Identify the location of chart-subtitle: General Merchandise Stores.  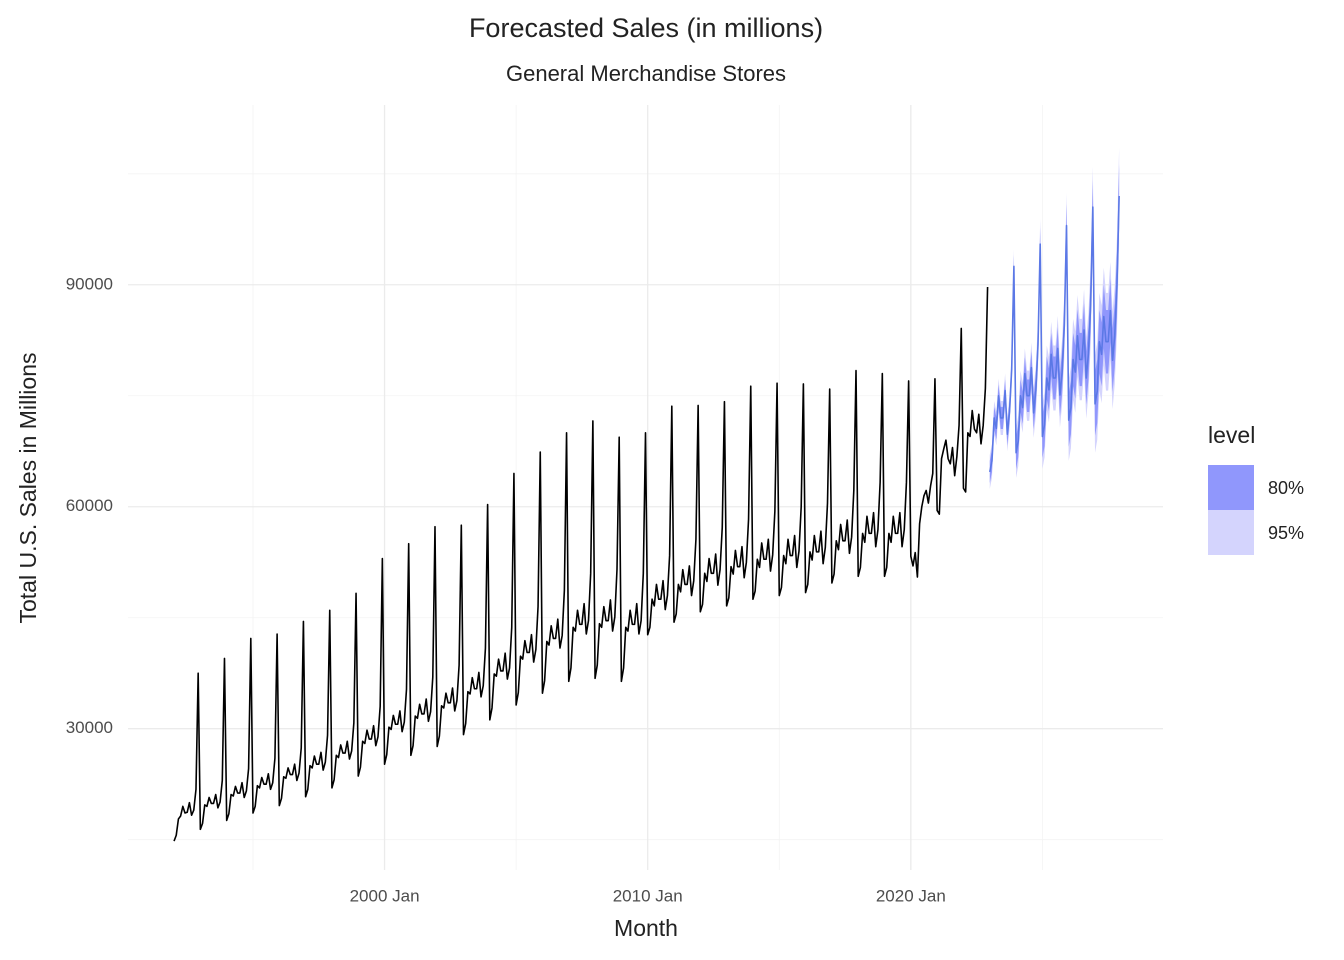
(646, 73).